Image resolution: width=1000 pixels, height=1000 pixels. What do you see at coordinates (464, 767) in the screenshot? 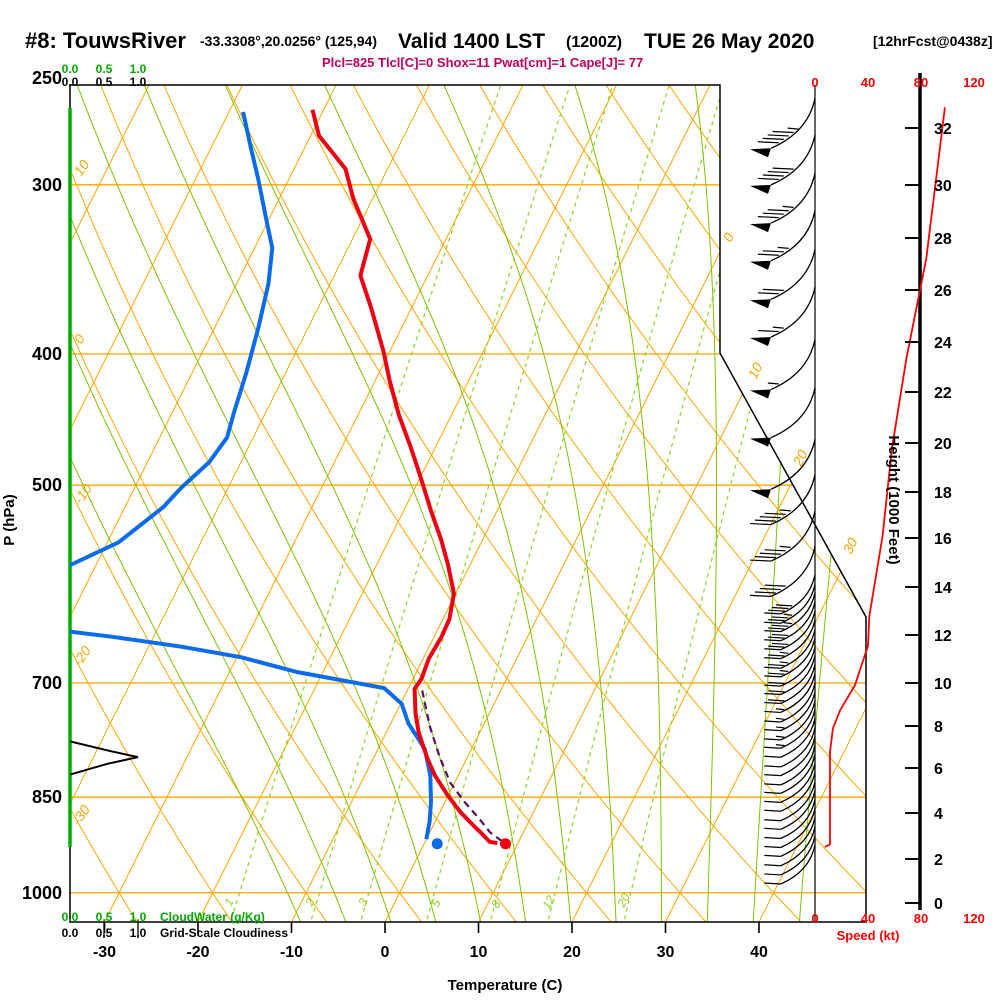
I see `parcel-path` at bounding box center [464, 767].